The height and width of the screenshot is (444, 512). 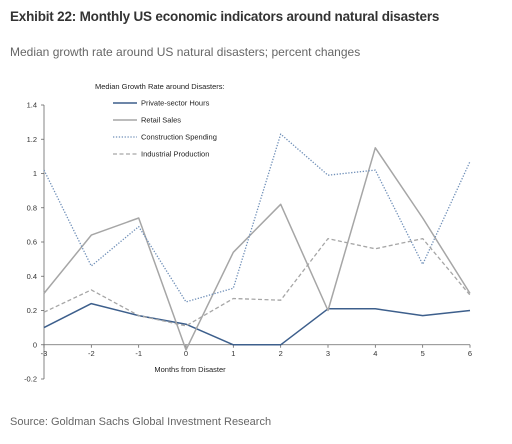 I want to click on y-tick-label: 1, so click(x=35, y=173).